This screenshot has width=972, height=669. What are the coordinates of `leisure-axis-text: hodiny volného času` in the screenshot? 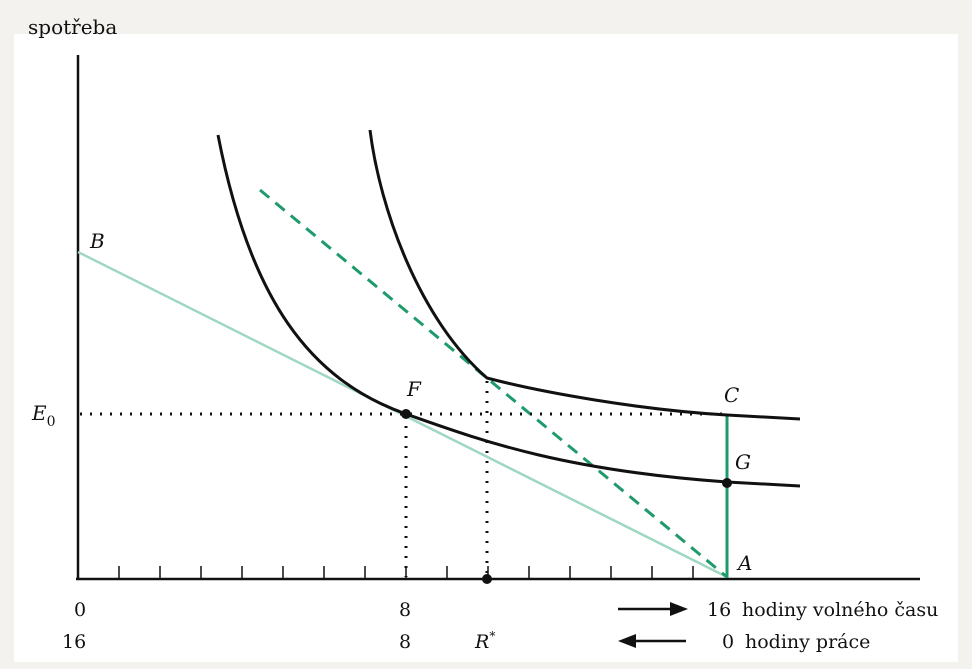 It's located at (840, 610).